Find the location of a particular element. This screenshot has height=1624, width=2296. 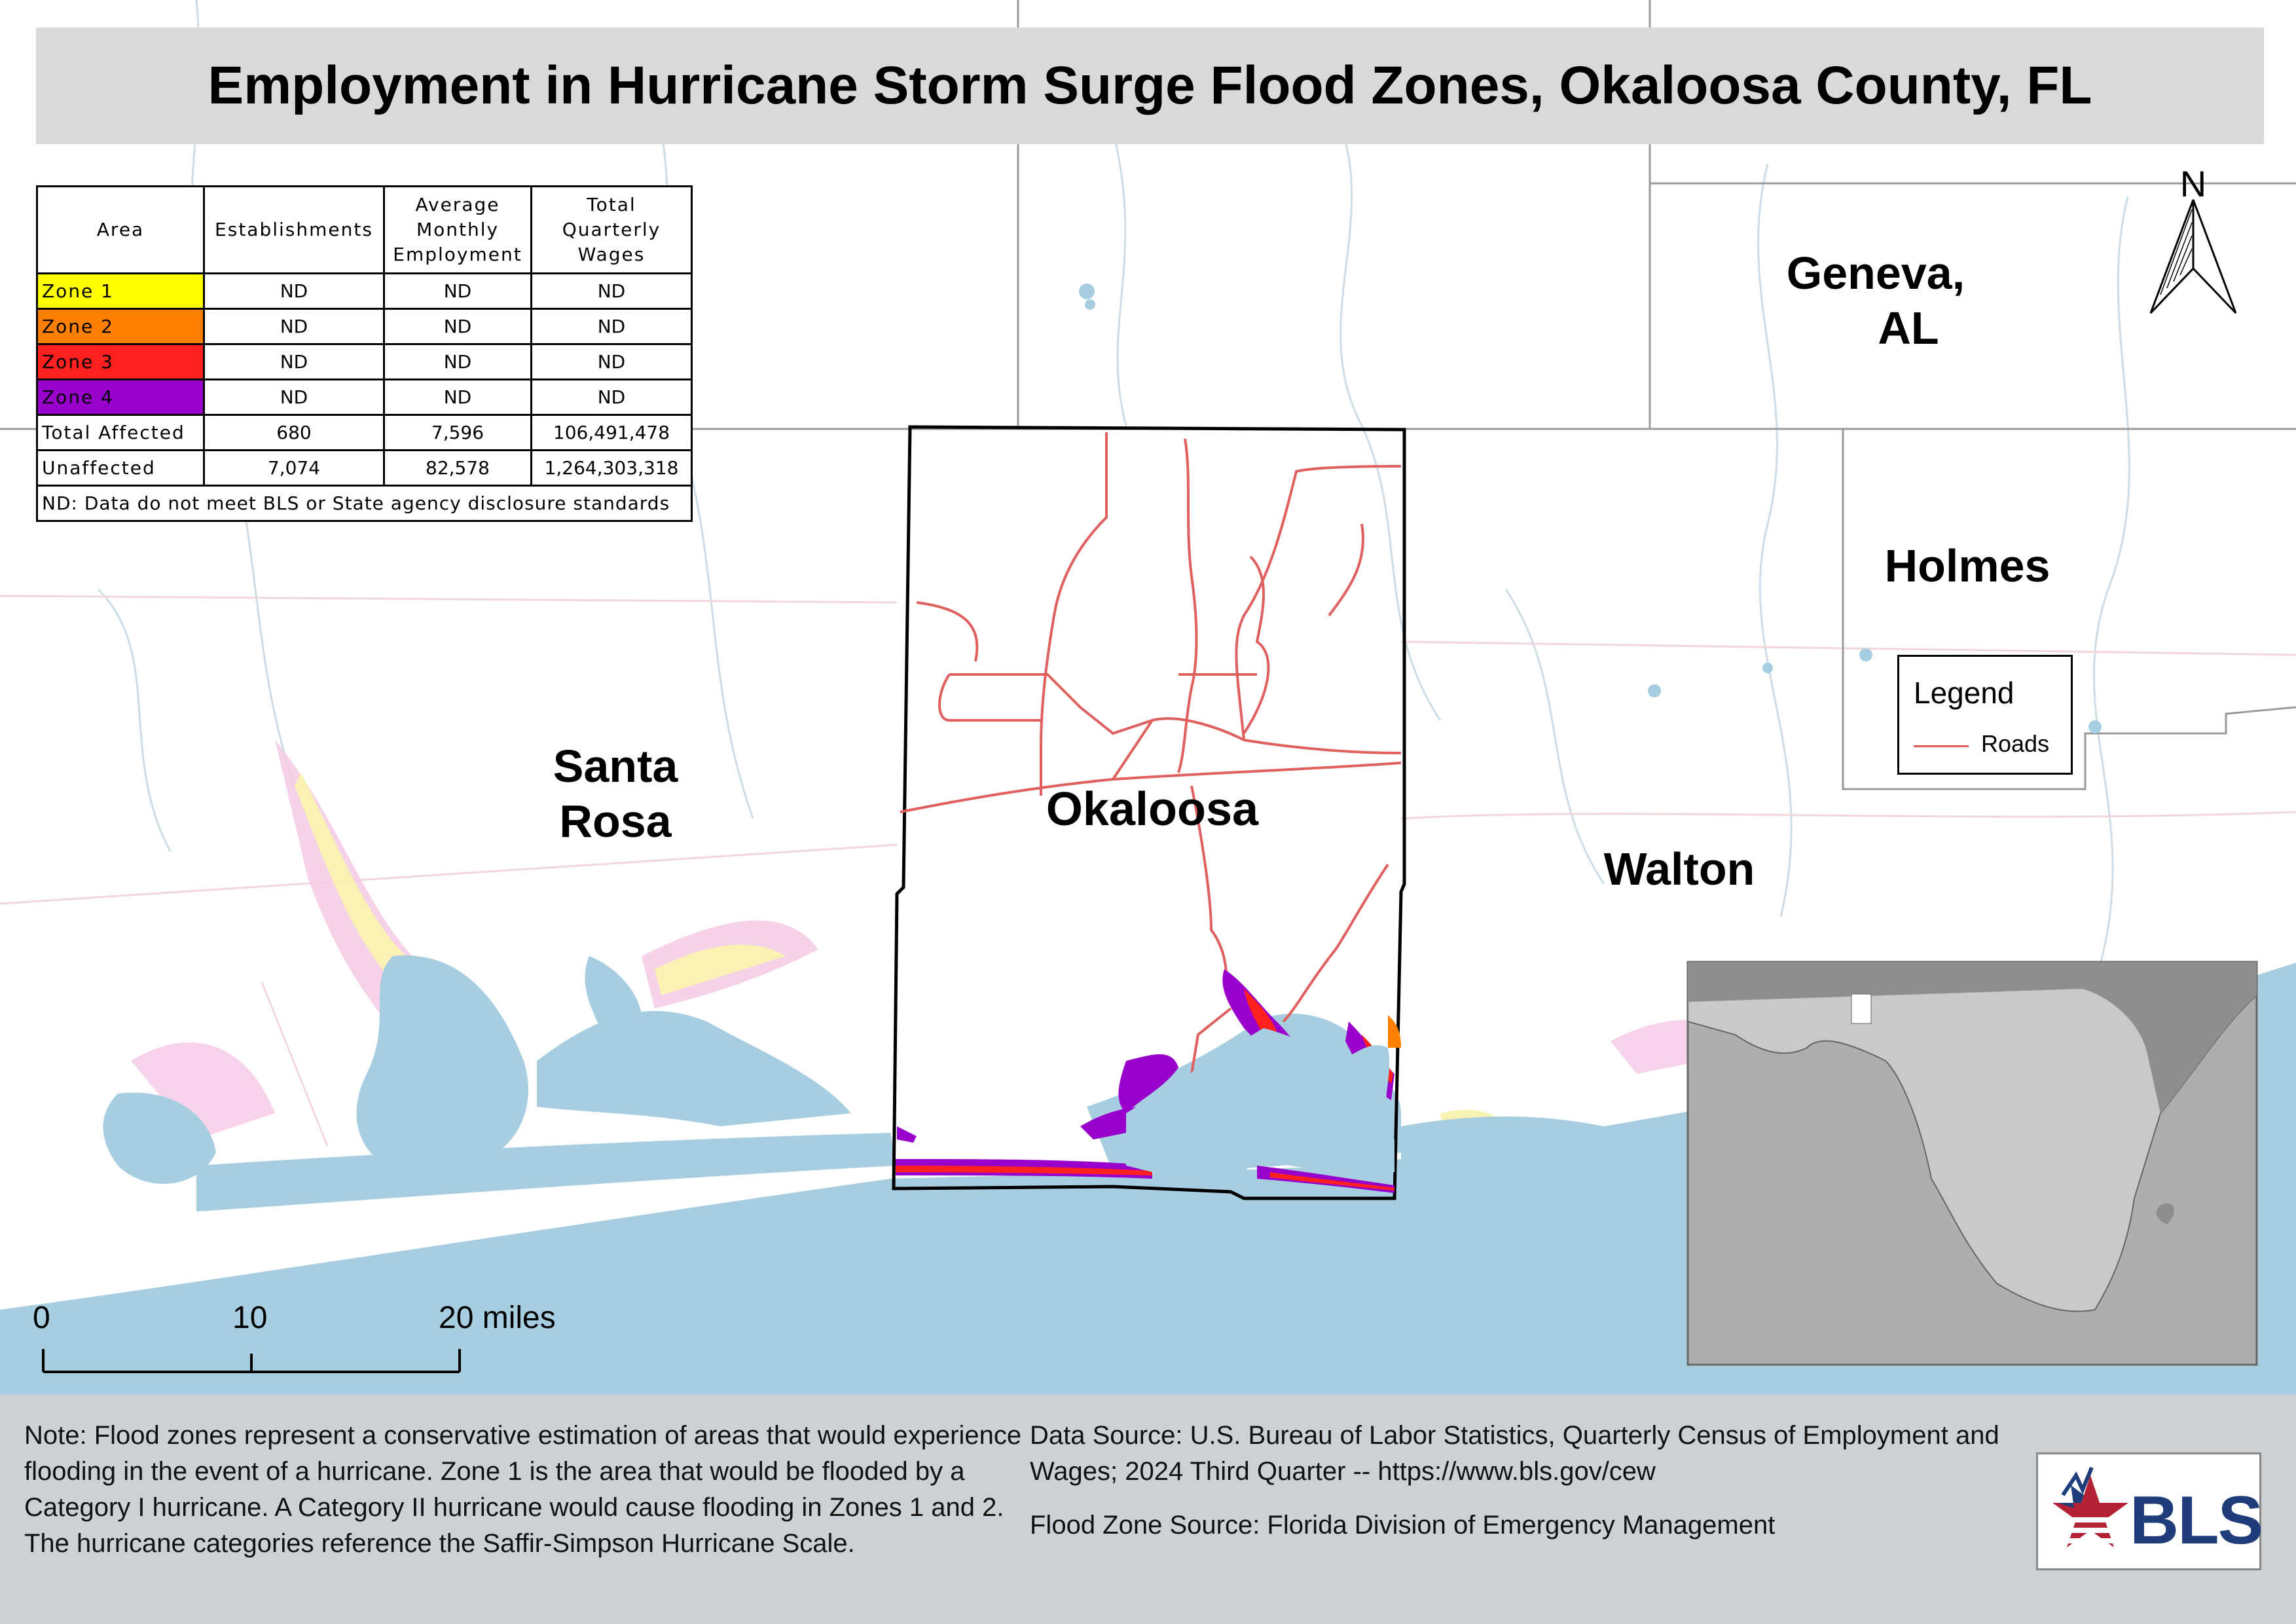

legend-box: Legend Roads is located at coordinates (1985, 715).